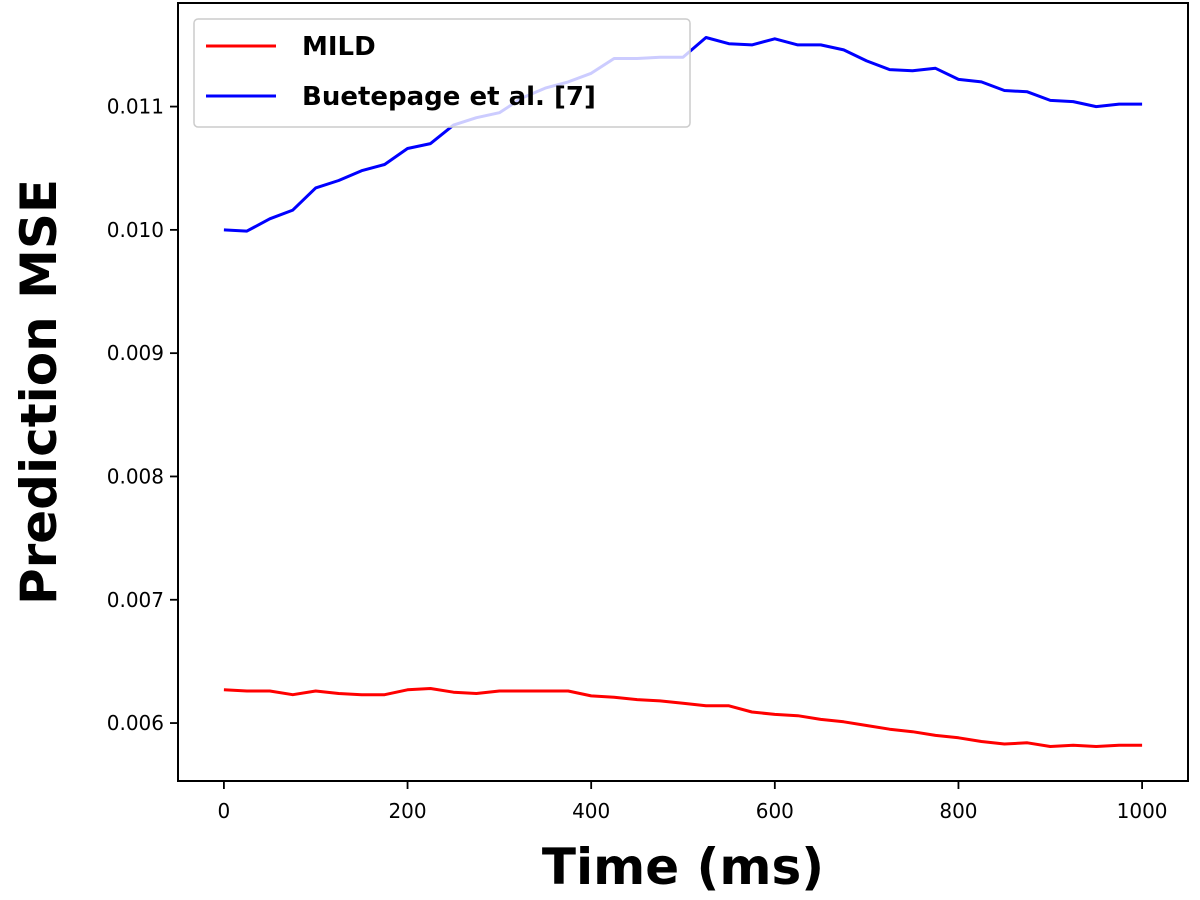 Image resolution: width=1200 pixels, height=900 pixels. Describe the element at coordinates (224, 811) in the screenshot. I see `x-tick-label: 0` at that location.